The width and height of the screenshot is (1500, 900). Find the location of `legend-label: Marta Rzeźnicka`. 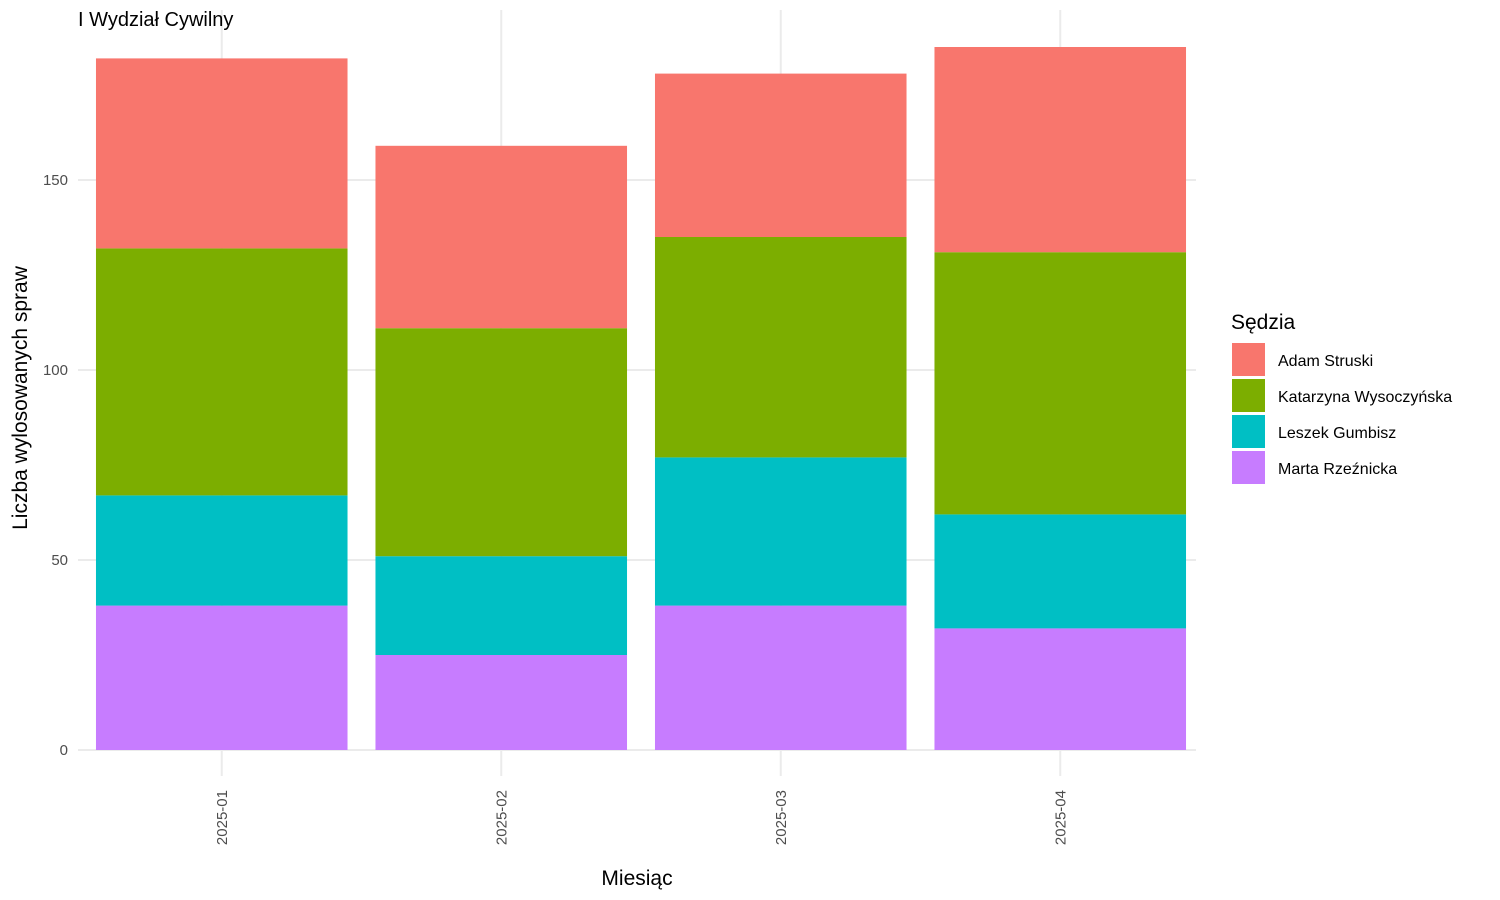

legend-label: Marta Rzeźnicka is located at coordinates (1337, 469).